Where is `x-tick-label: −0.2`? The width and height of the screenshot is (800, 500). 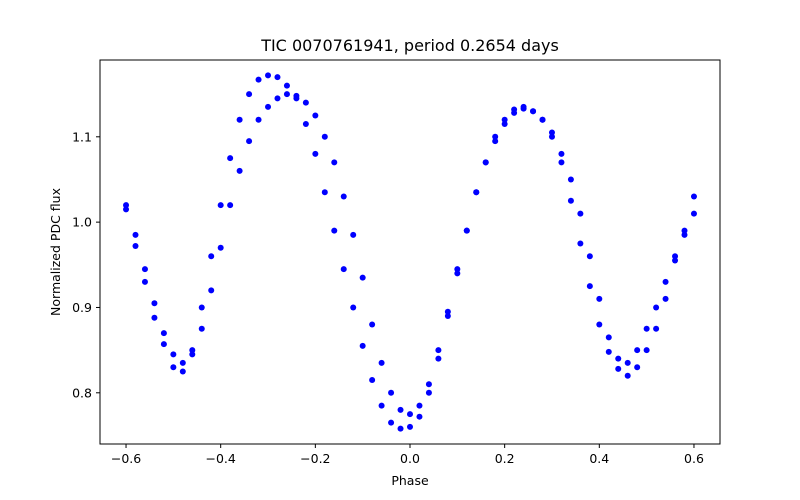
x-tick-label: −0.2 is located at coordinates (315, 458).